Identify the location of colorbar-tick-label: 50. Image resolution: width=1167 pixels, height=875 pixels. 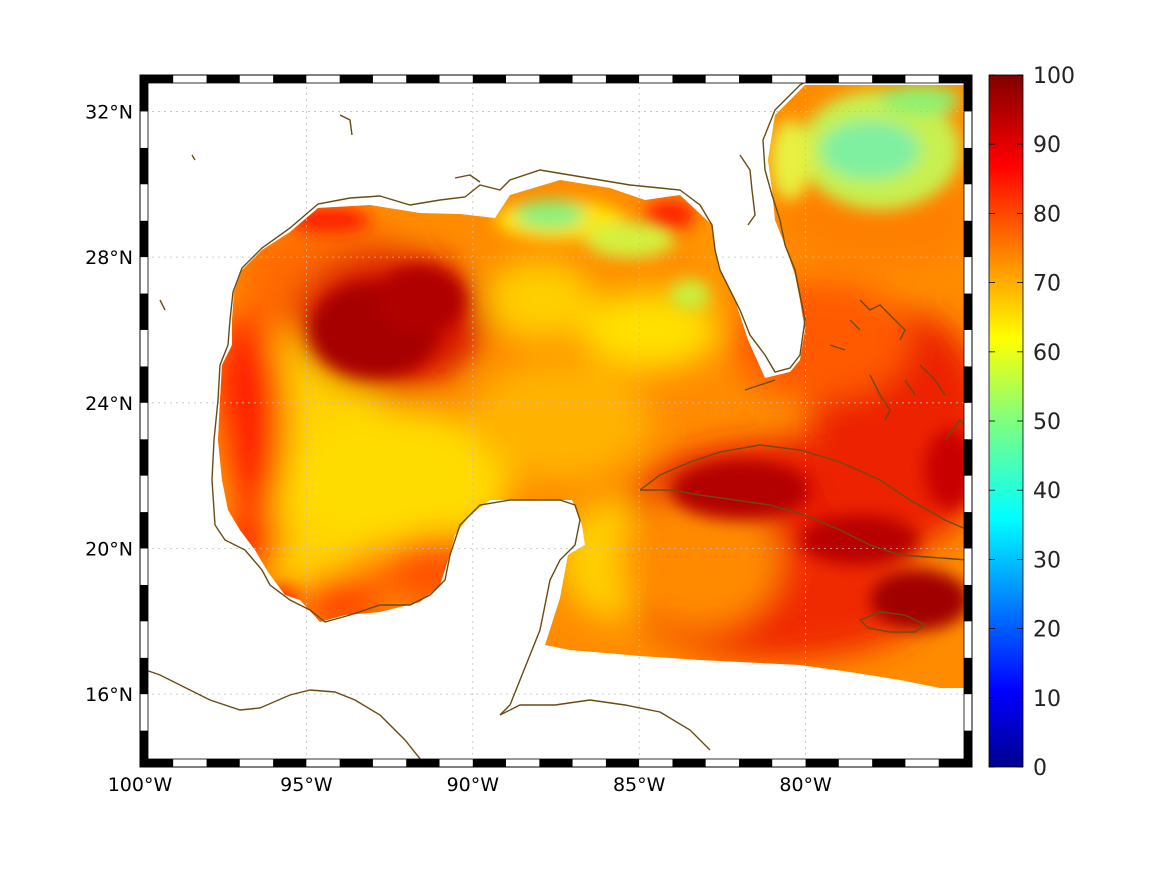
(1047, 422).